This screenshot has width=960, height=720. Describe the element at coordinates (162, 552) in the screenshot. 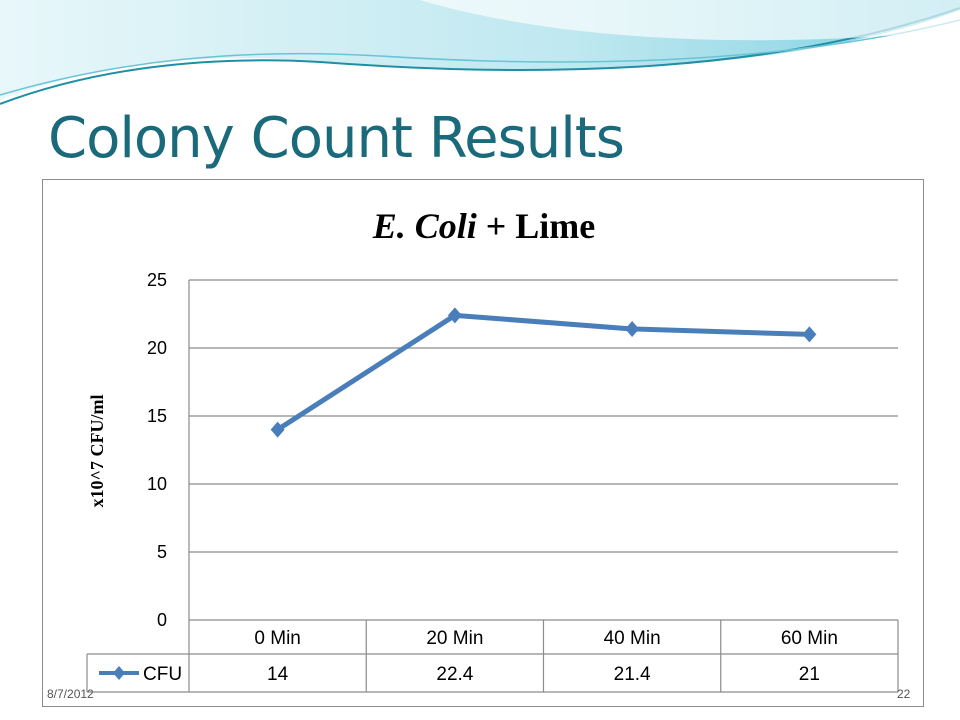

I see `y-tick-label: 5` at that location.